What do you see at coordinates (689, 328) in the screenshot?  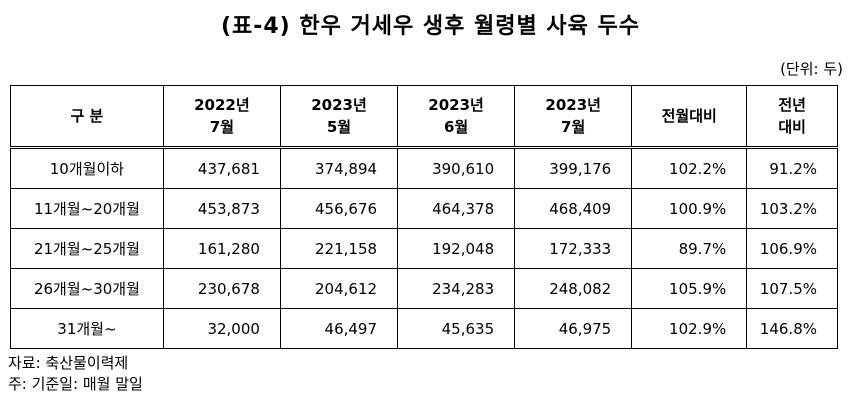 I see `cell-mom: 102.9%` at bounding box center [689, 328].